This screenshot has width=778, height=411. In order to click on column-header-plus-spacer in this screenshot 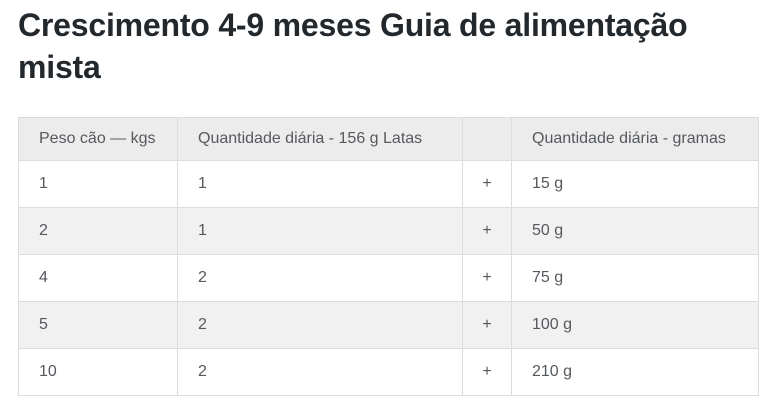, I will do `click(487, 139)`.